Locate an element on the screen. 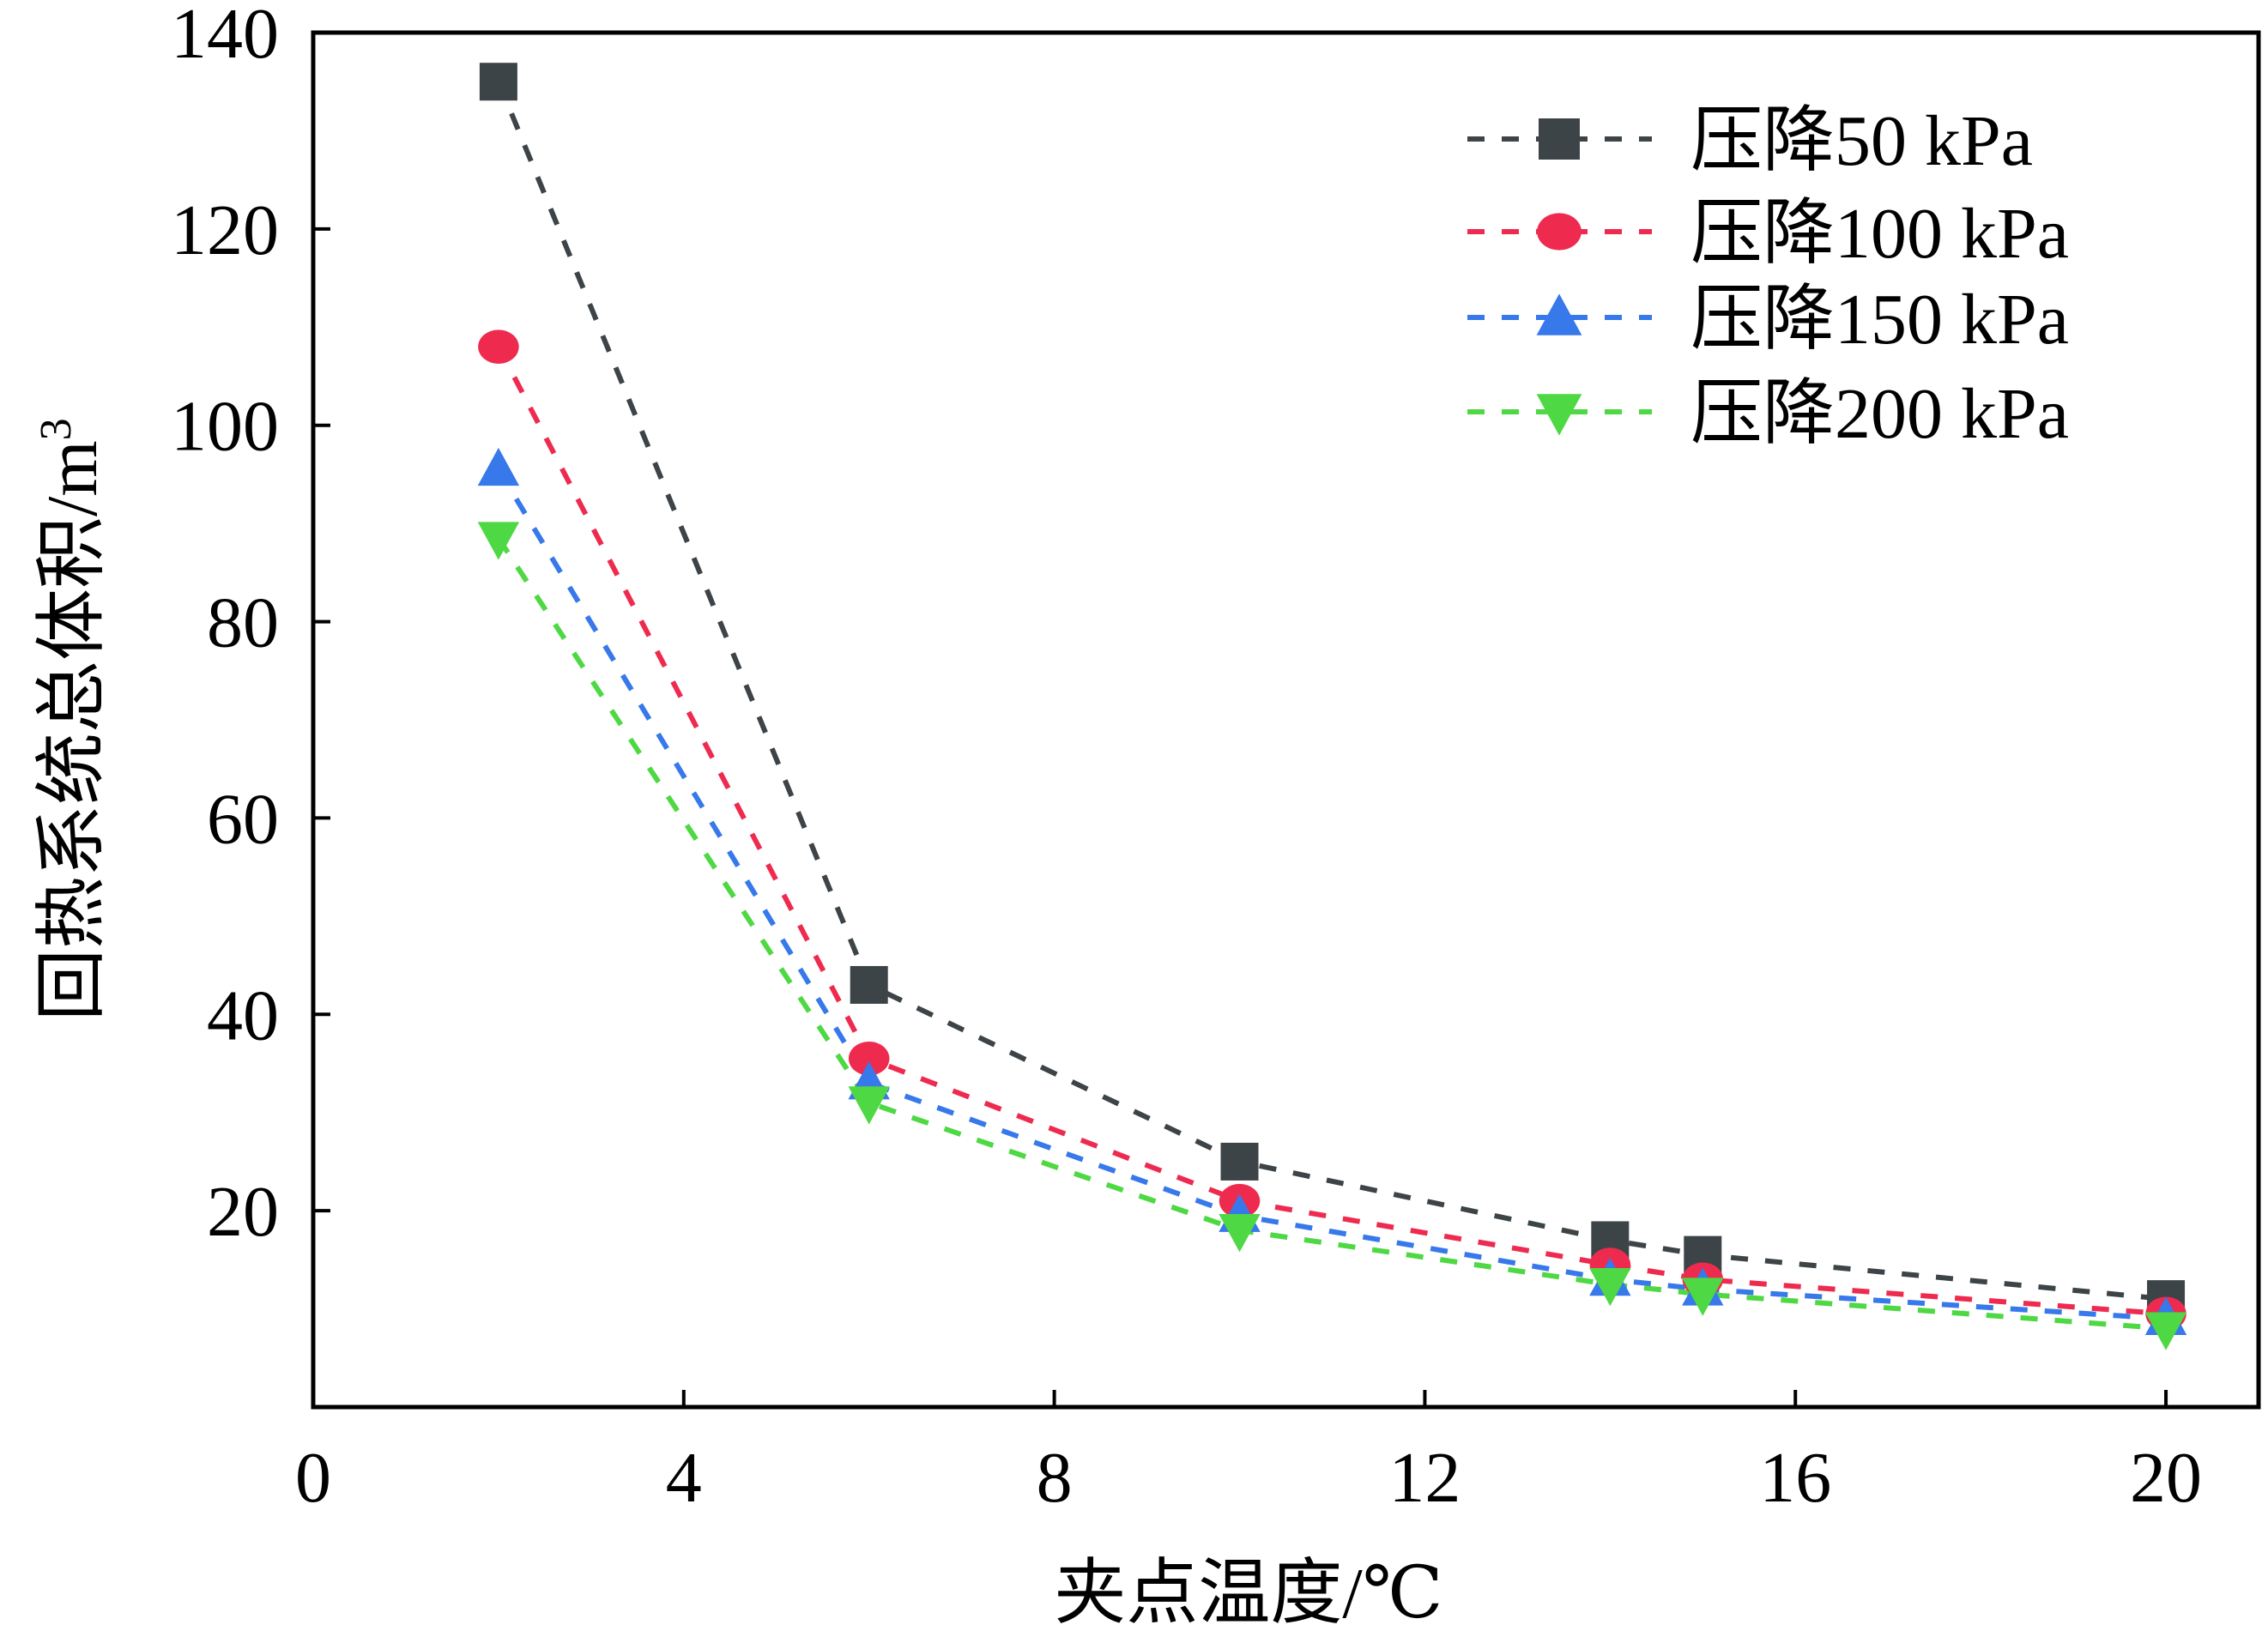 Image resolution: width=2268 pixels, height=1637 pixels. legend-label-4: 压降200 kPa is located at coordinates (1879, 414).